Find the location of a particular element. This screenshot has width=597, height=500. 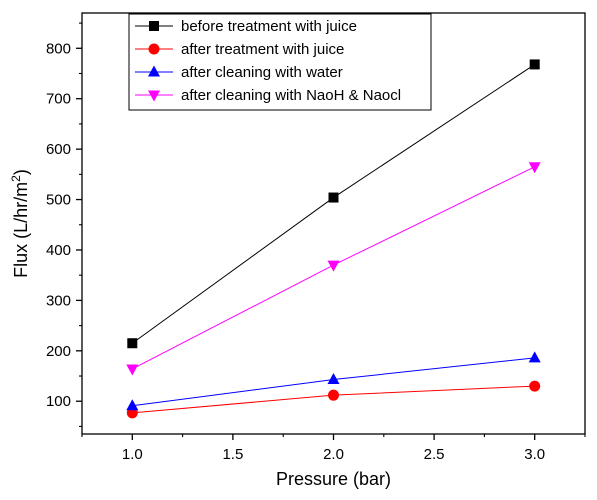

legend-entry: after cleaning with NaoH & Naocl is located at coordinates (268, 95).